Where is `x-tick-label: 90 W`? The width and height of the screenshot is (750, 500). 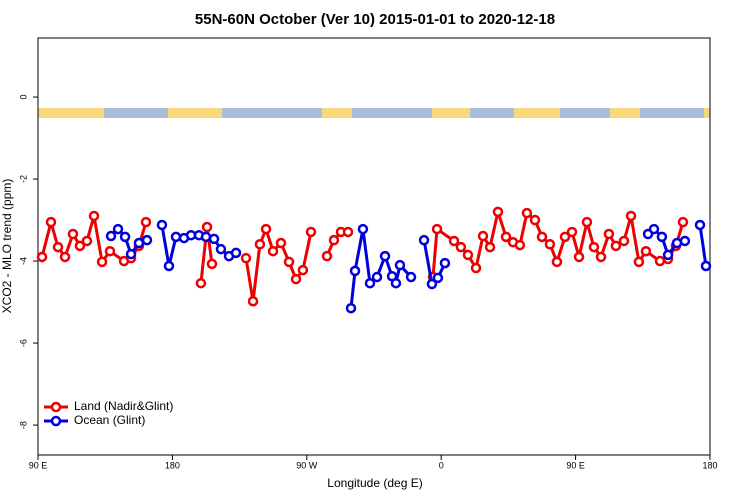
x-tick-label: 90 W is located at coordinates (307, 465).